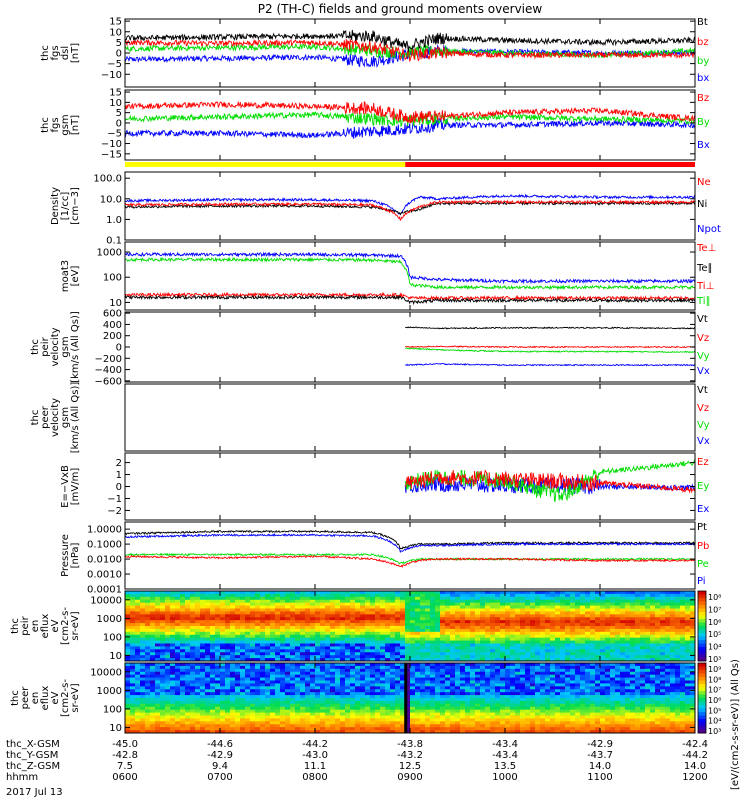 The image size is (750, 800). Describe the element at coordinates (702, 593) in the screenshot. I see `colorbar-step` at that location.